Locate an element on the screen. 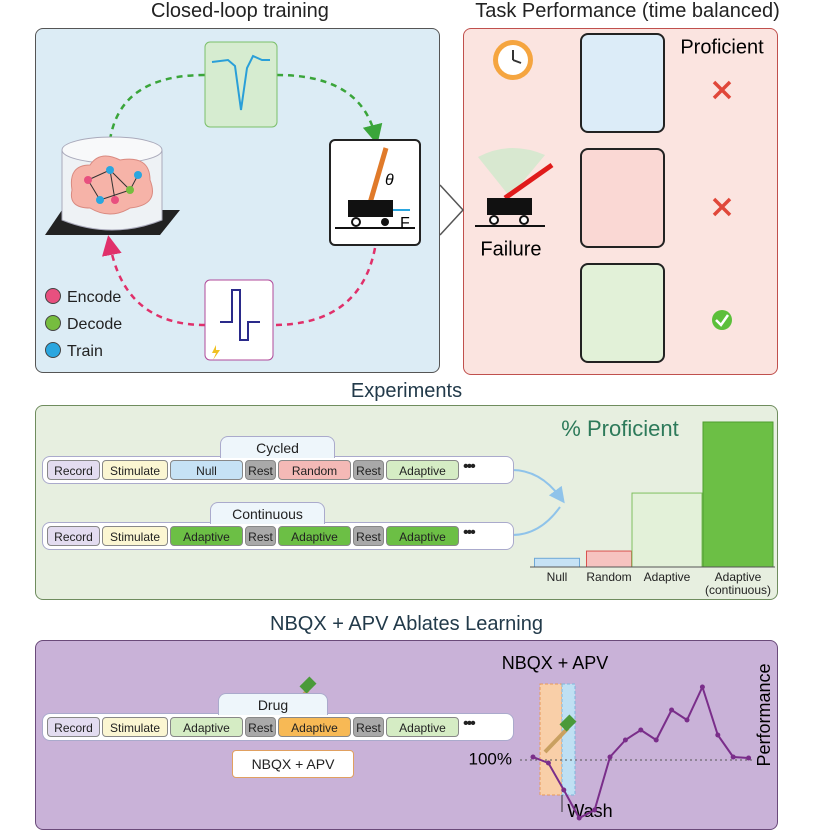  legend-label: Encode is located at coordinates (94, 297).